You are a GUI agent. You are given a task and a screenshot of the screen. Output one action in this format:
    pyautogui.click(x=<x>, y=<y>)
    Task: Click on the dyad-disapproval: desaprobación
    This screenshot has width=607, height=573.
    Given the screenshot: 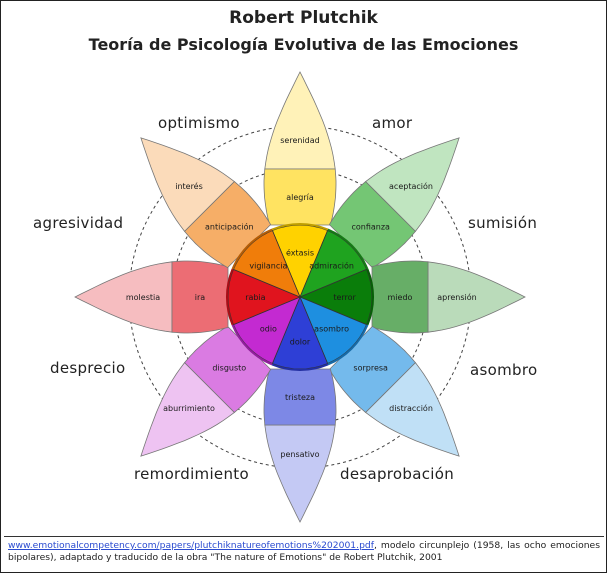 What is the action you would take?
    pyautogui.click(x=397, y=474)
    